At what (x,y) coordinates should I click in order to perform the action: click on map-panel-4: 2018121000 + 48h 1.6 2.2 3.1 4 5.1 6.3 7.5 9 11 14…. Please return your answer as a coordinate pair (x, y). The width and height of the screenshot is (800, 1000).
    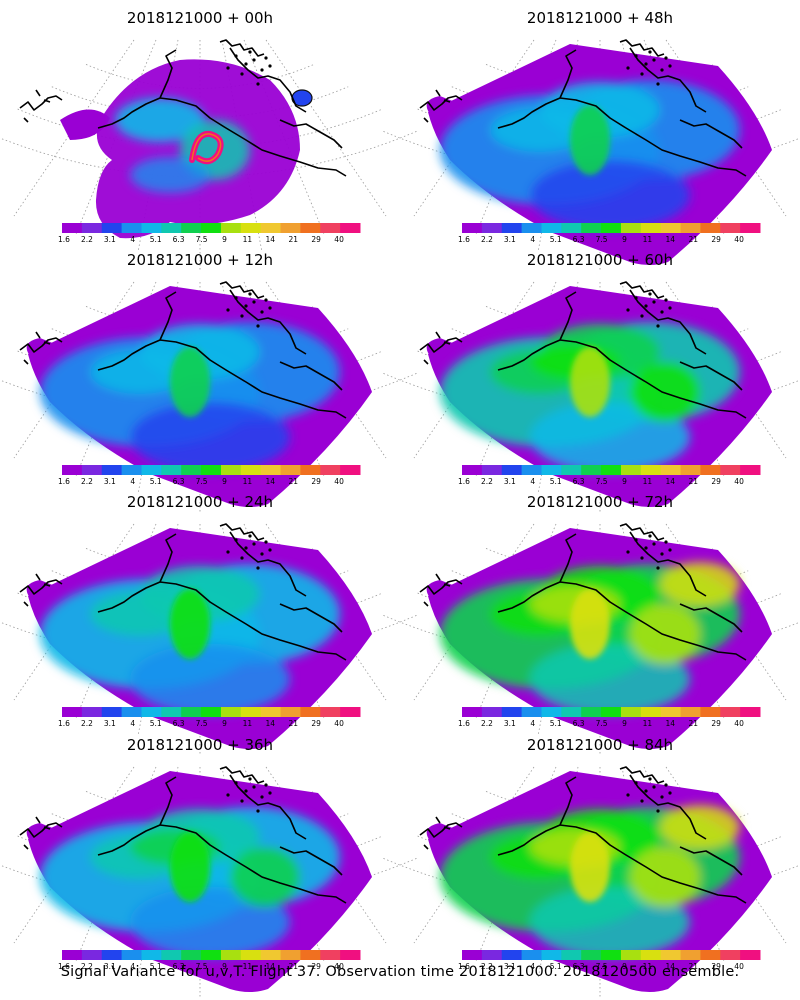
    Looking at the image, I should click on (591, 139).